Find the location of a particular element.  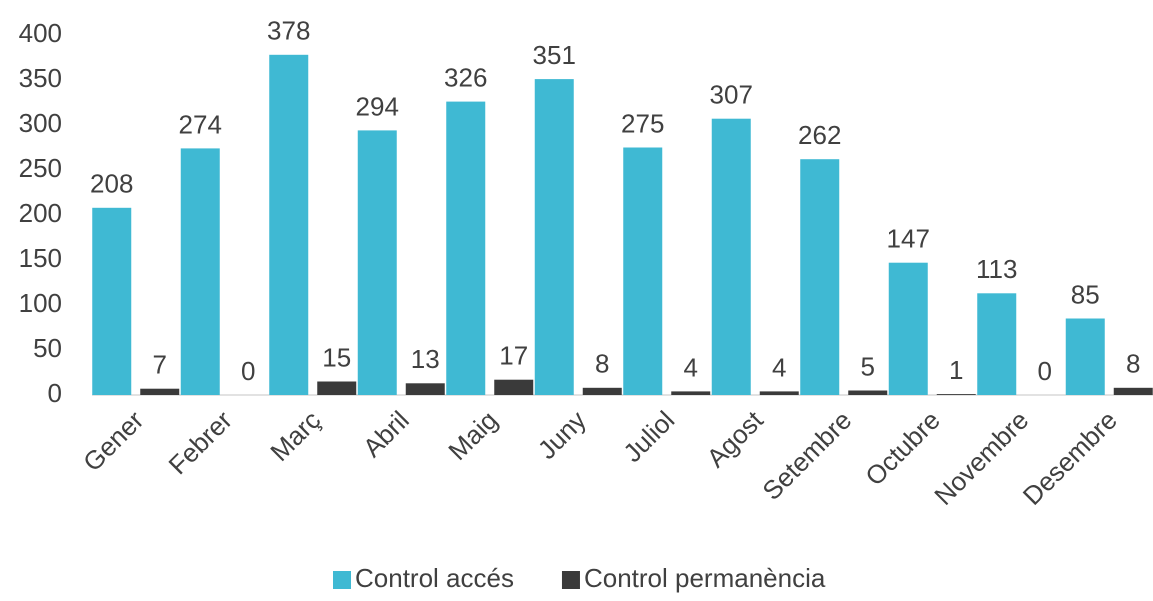

data-label: 1 is located at coordinates (956, 370).